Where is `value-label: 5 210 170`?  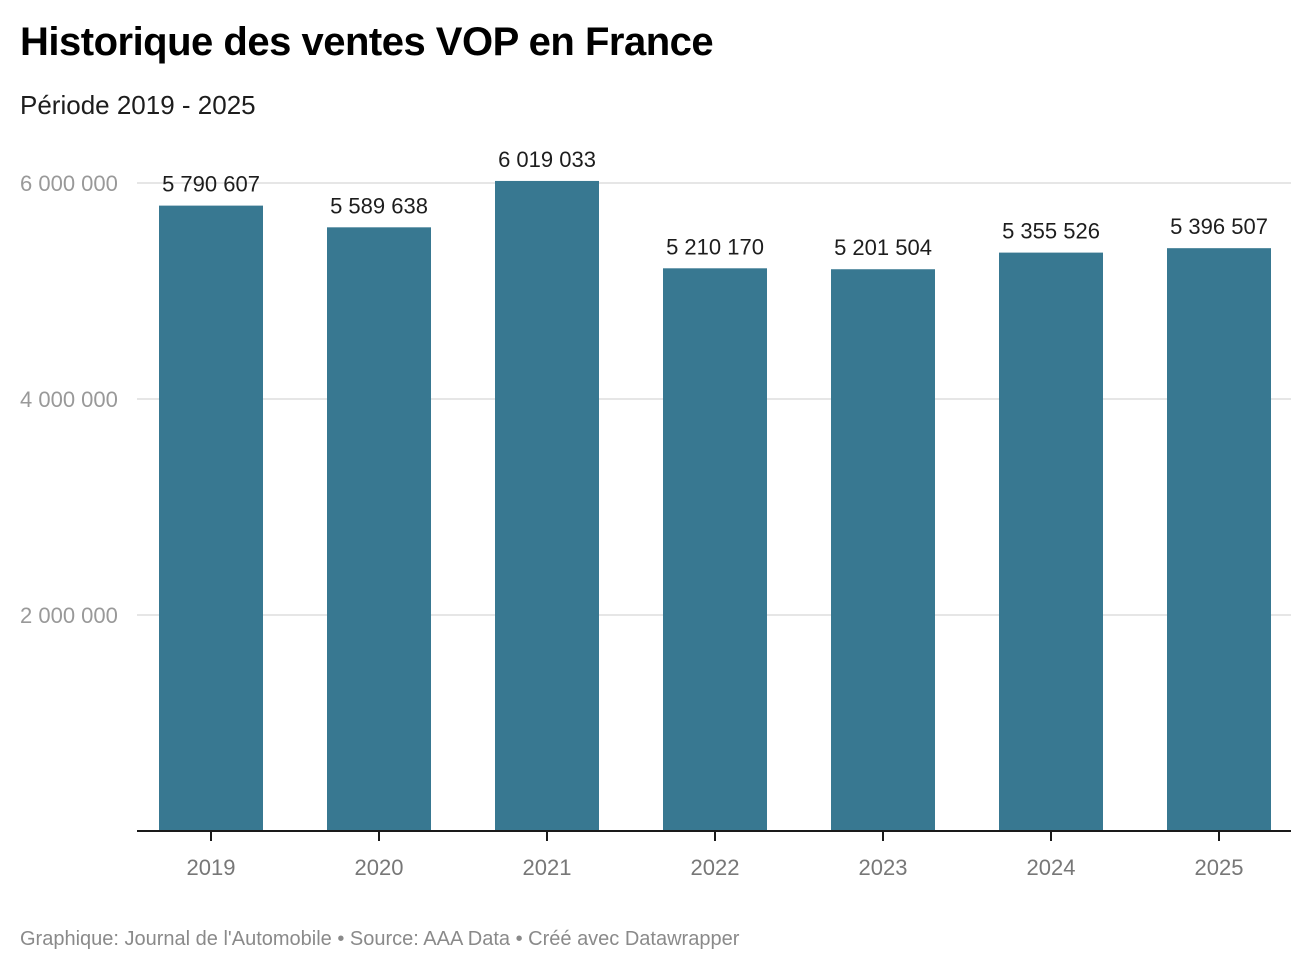 value-label: 5 210 170 is located at coordinates (715, 246).